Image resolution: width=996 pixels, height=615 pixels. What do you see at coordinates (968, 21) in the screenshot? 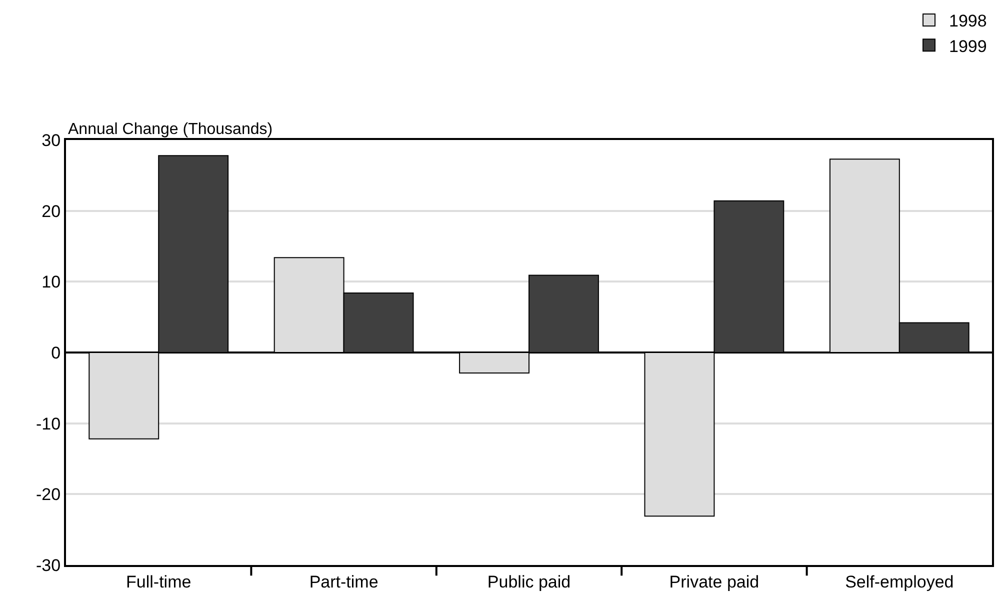
I see `legend-label: 1998` at bounding box center [968, 21].